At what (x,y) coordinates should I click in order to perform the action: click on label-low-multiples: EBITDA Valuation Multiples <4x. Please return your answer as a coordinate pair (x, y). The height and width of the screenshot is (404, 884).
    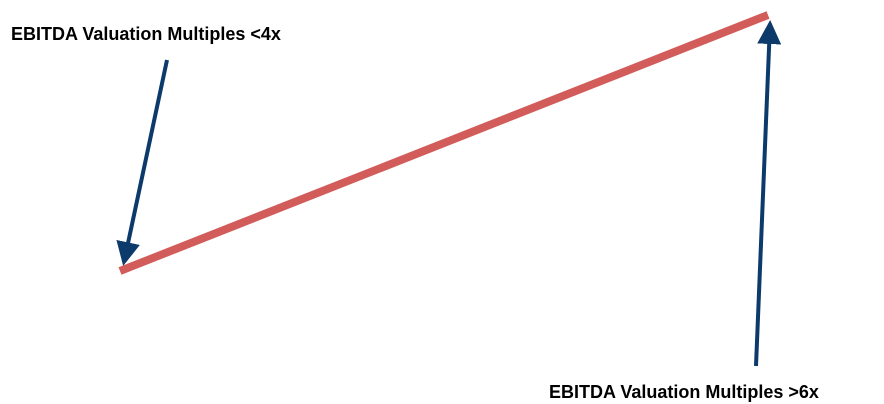
    Looking at the image, I should click on (146, 34).